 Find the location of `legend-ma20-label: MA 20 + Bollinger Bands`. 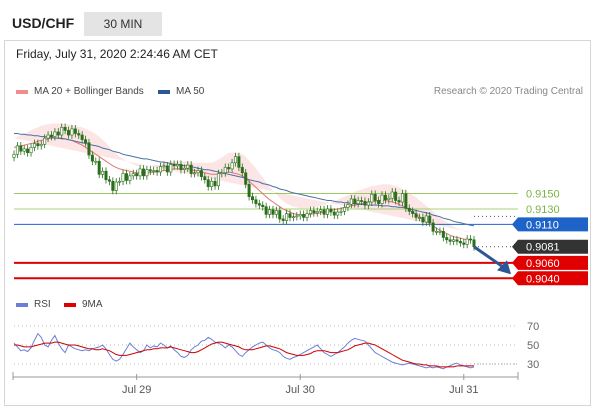

legend-ma20-label: MA 20 + Bollinger Bands is located at coordinates (89, 91).